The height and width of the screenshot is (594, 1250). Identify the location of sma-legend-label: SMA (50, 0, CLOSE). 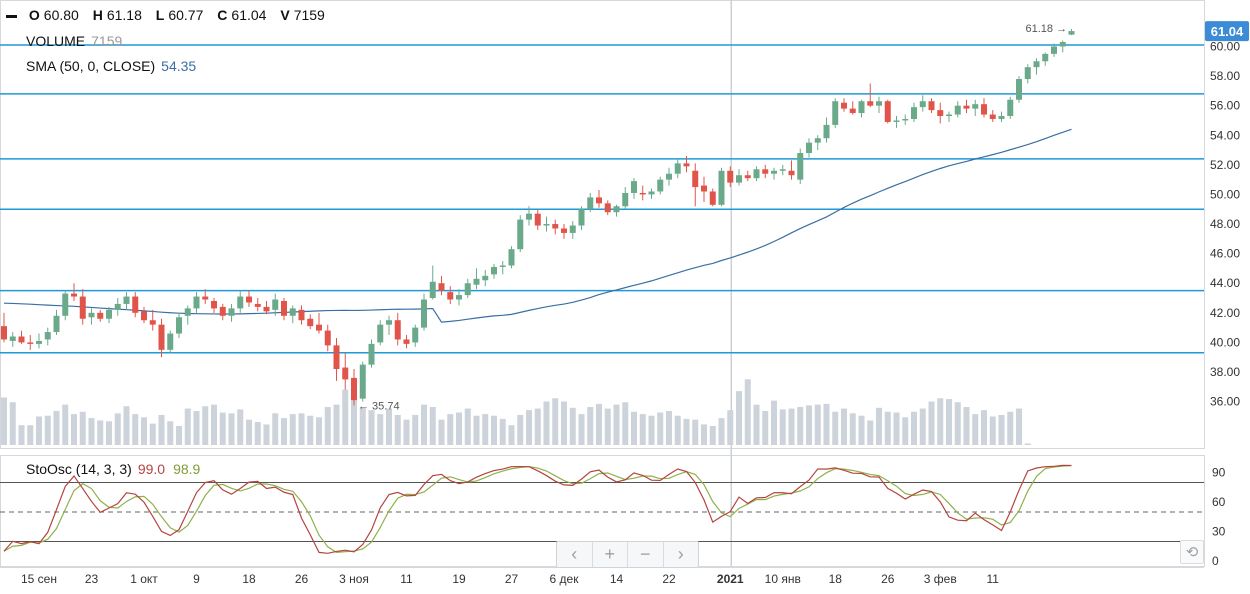
(91, 66).